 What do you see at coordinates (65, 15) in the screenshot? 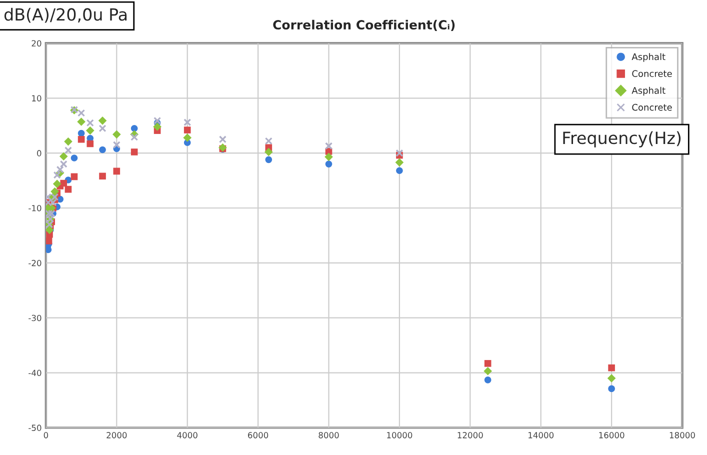
I see `y-axis-title: dB(A)/20,0u Pa` at bounding box center [65, 15].